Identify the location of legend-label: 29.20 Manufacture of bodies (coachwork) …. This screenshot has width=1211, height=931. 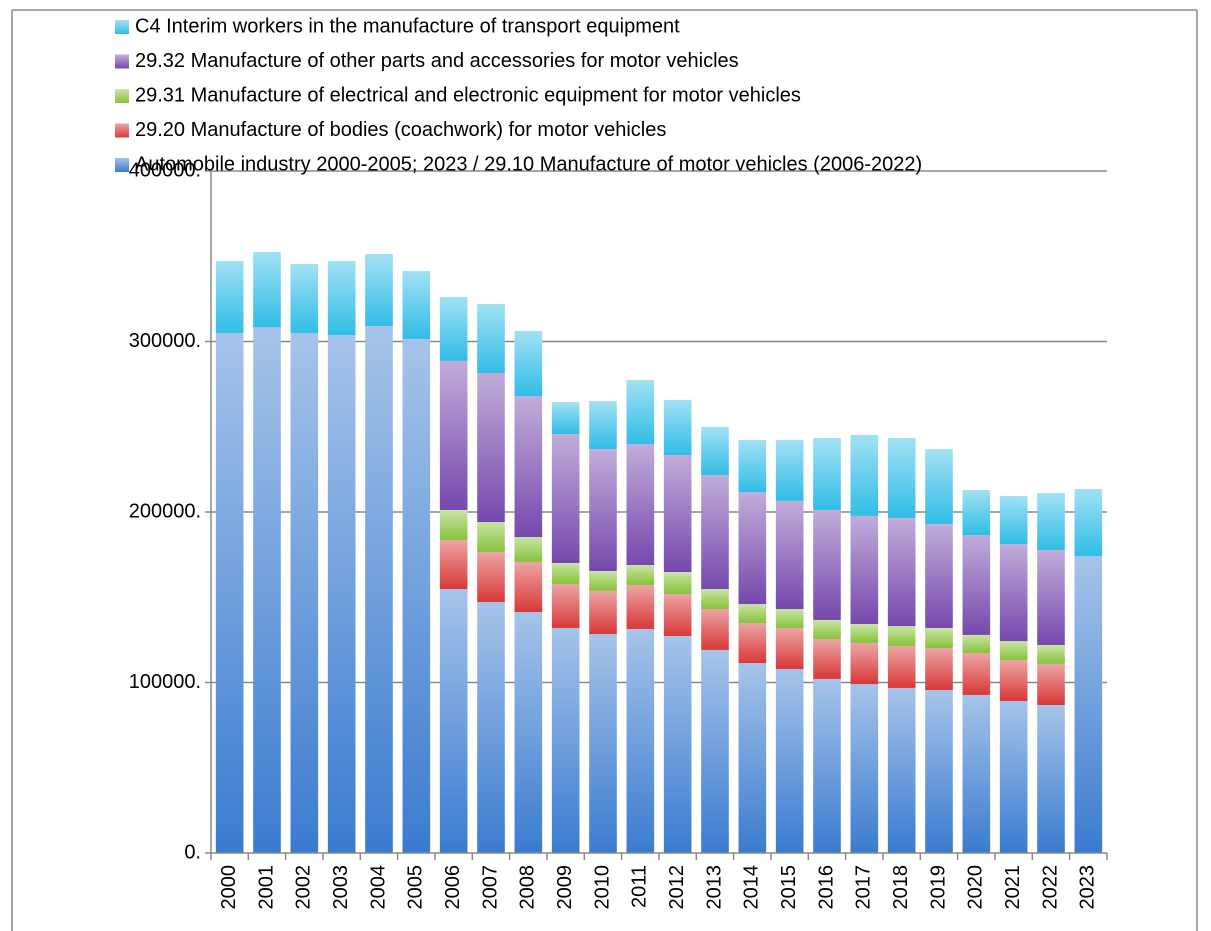
(400, 130).